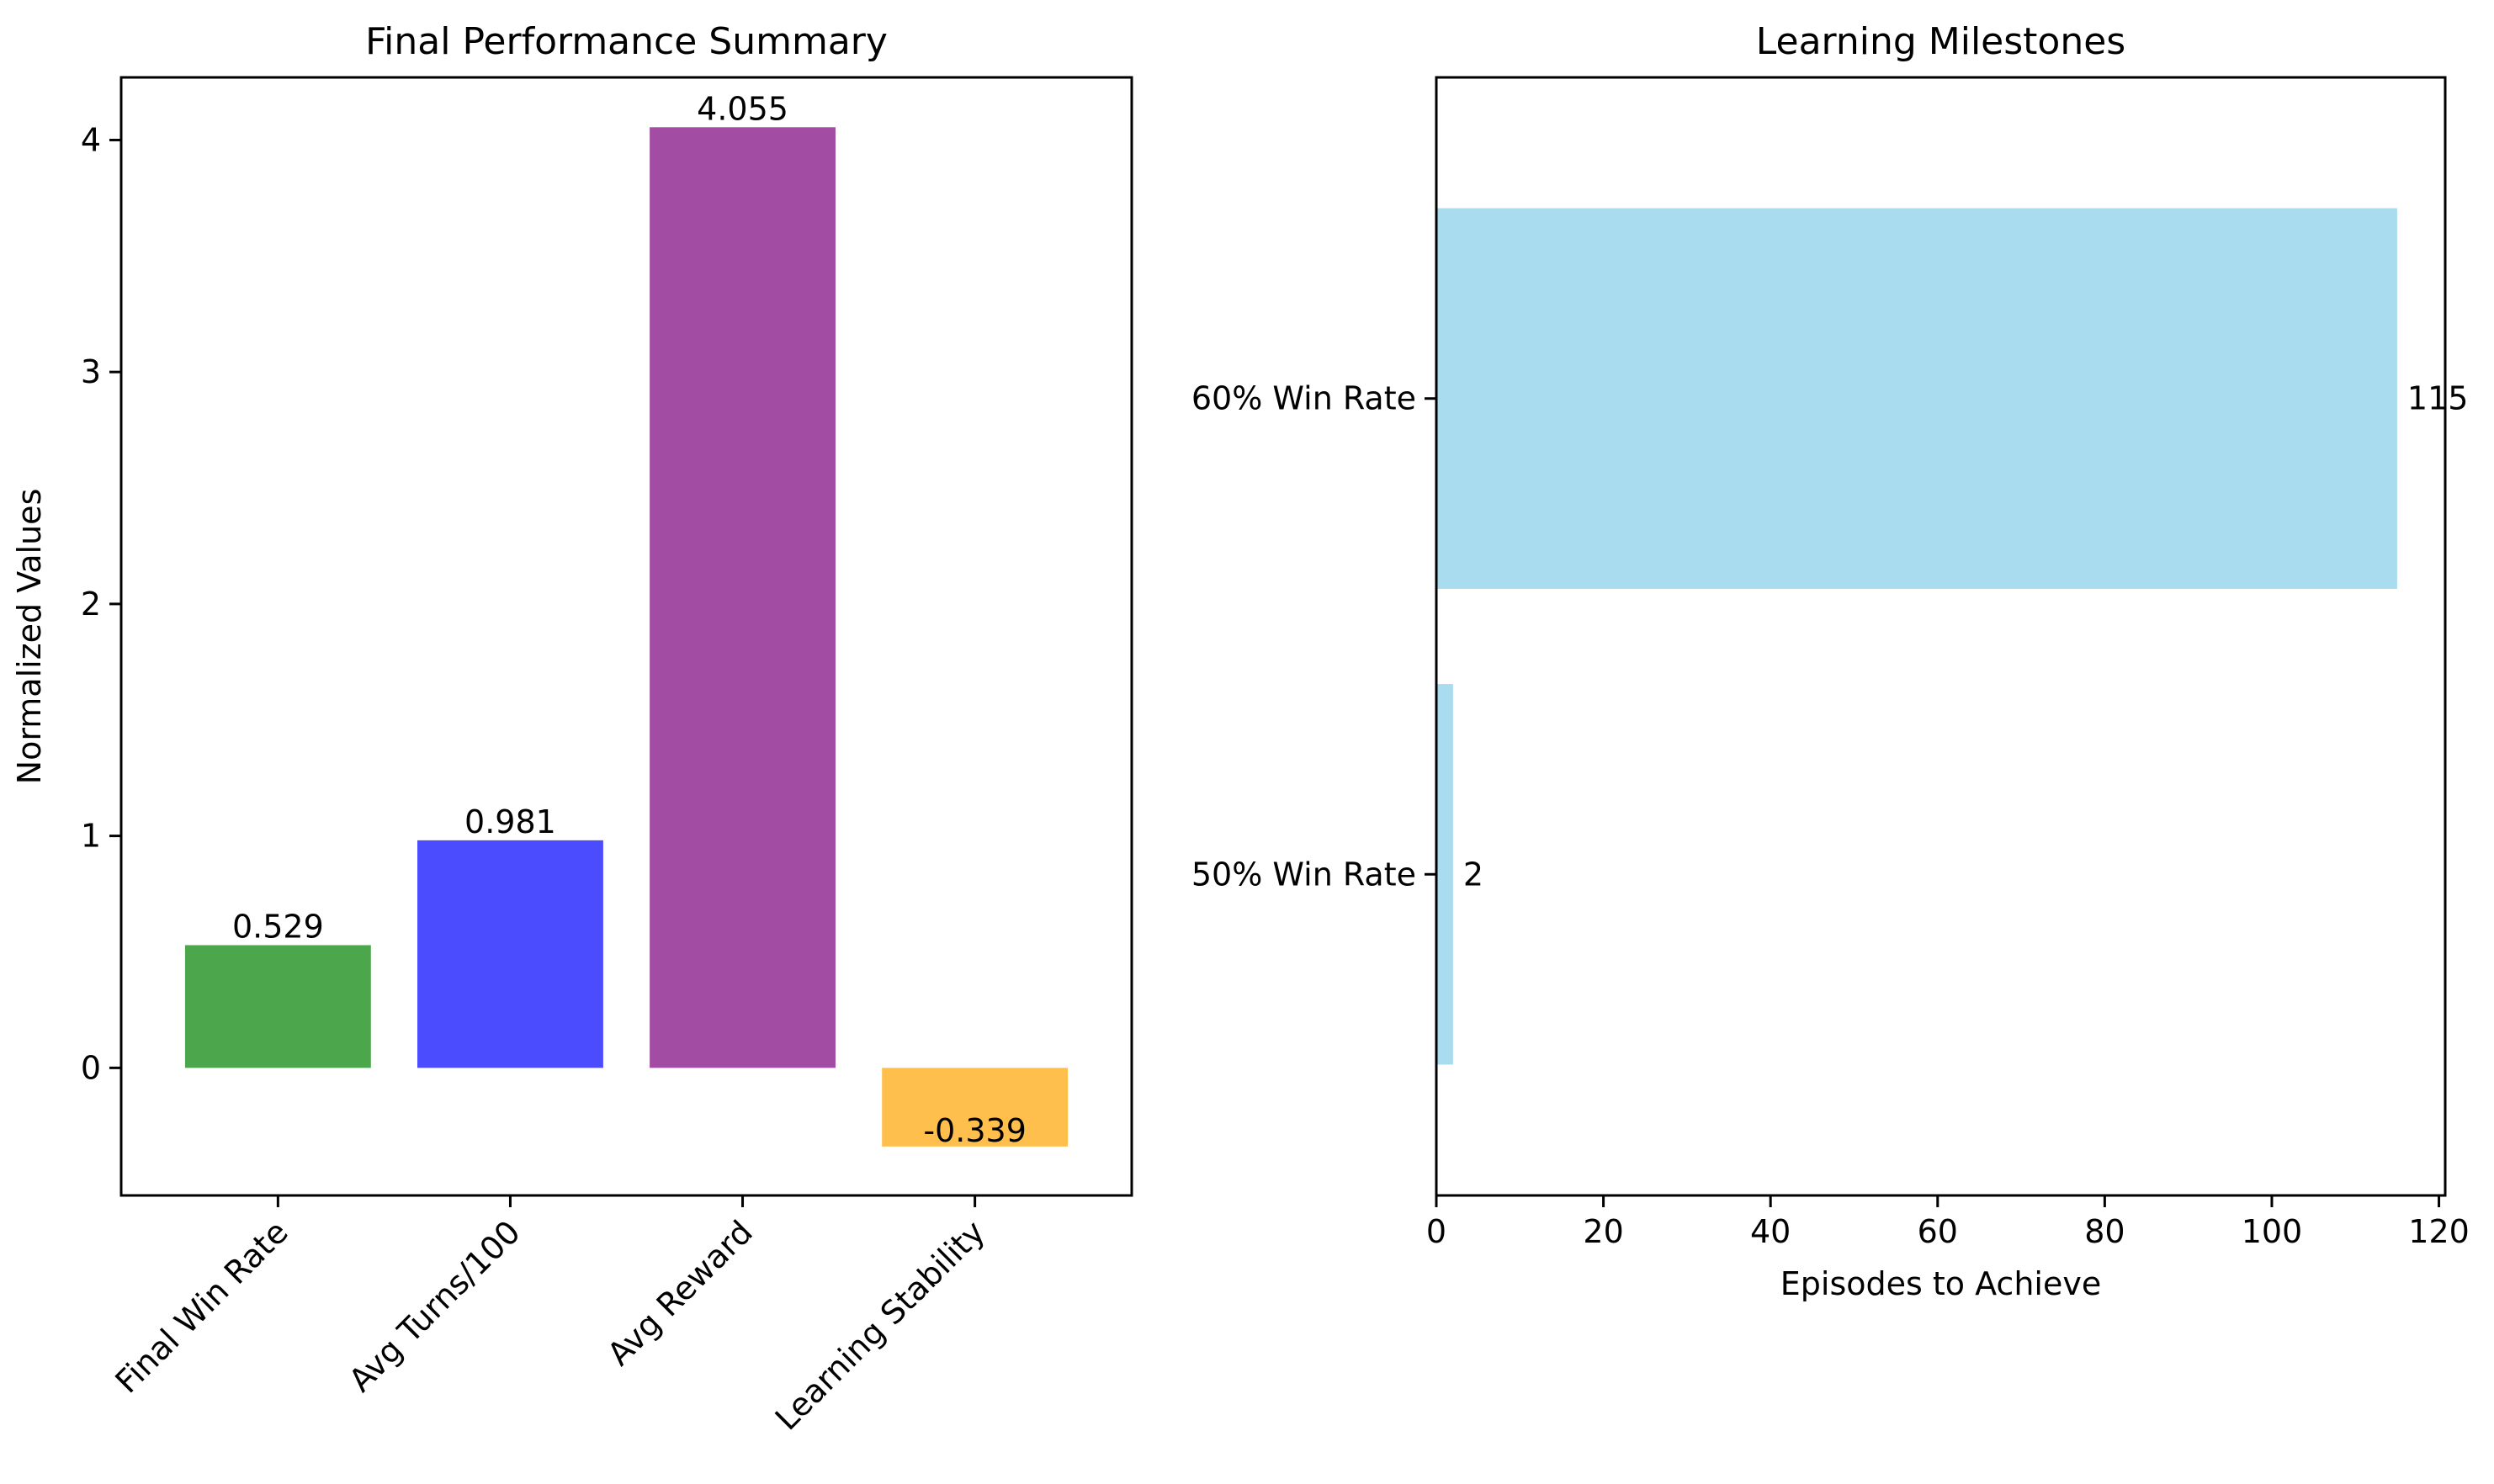 This screenshot has width=2494, height=1484. Describe the element at coordinates (626, 41) in the screenshot. I see `chart-title: Final Performance Summary` at that location.